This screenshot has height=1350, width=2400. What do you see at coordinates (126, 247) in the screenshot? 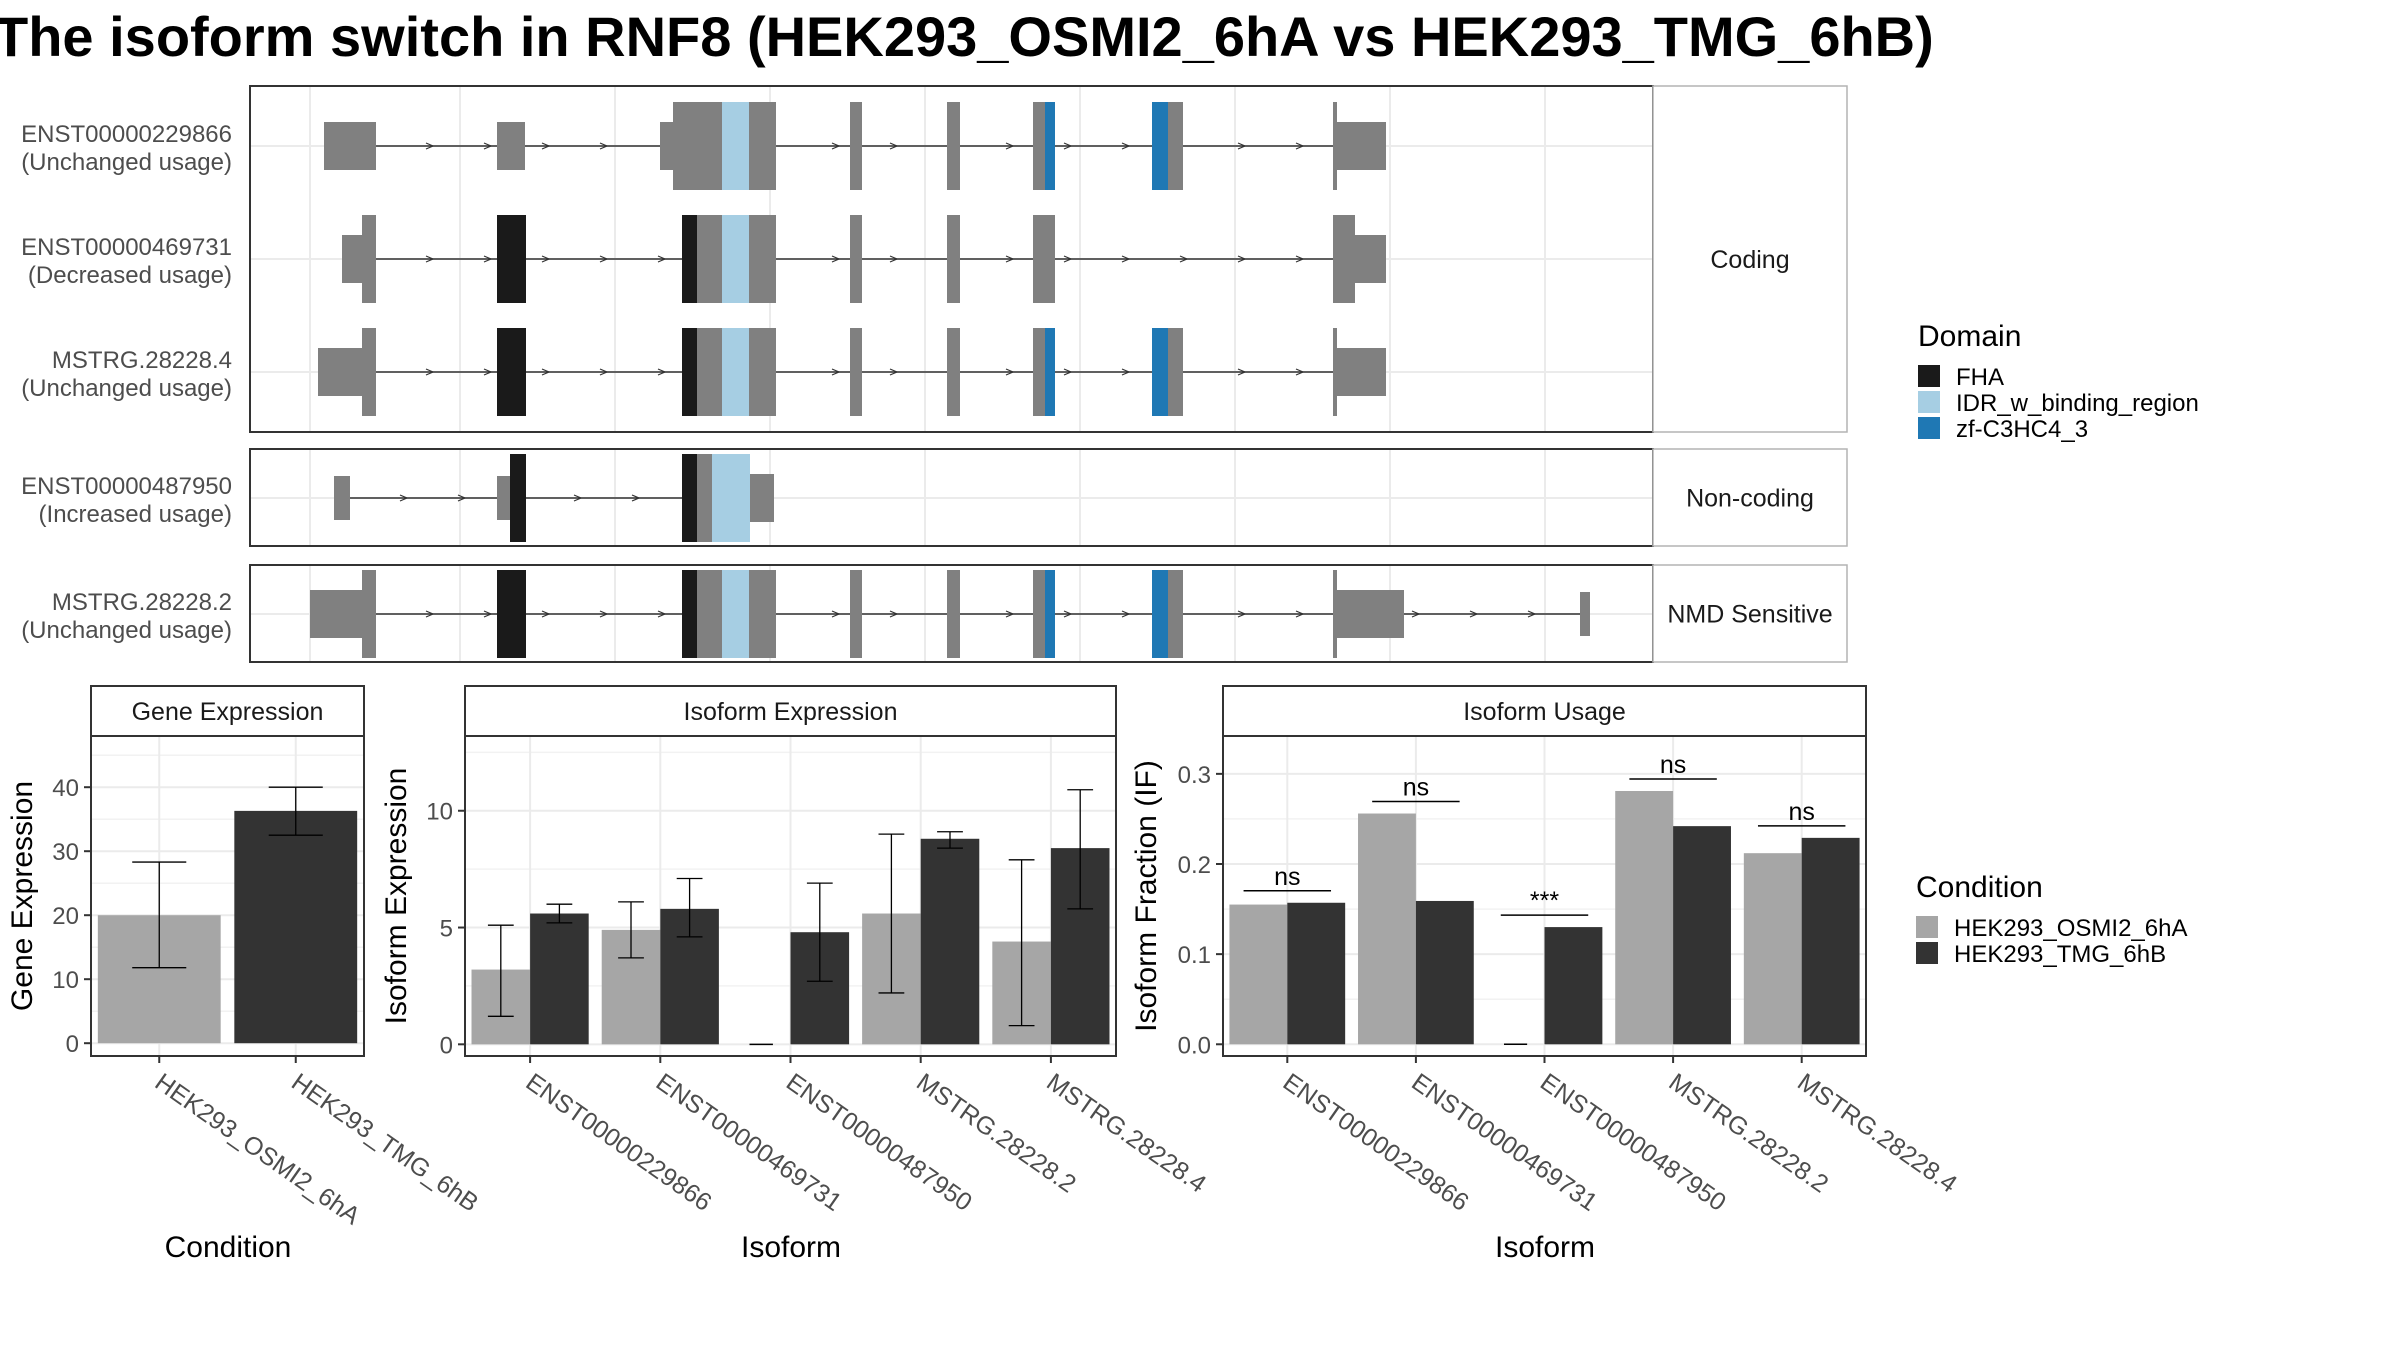
I see `isoform-label: ENST00000469731` at bounding box center [126, 247].